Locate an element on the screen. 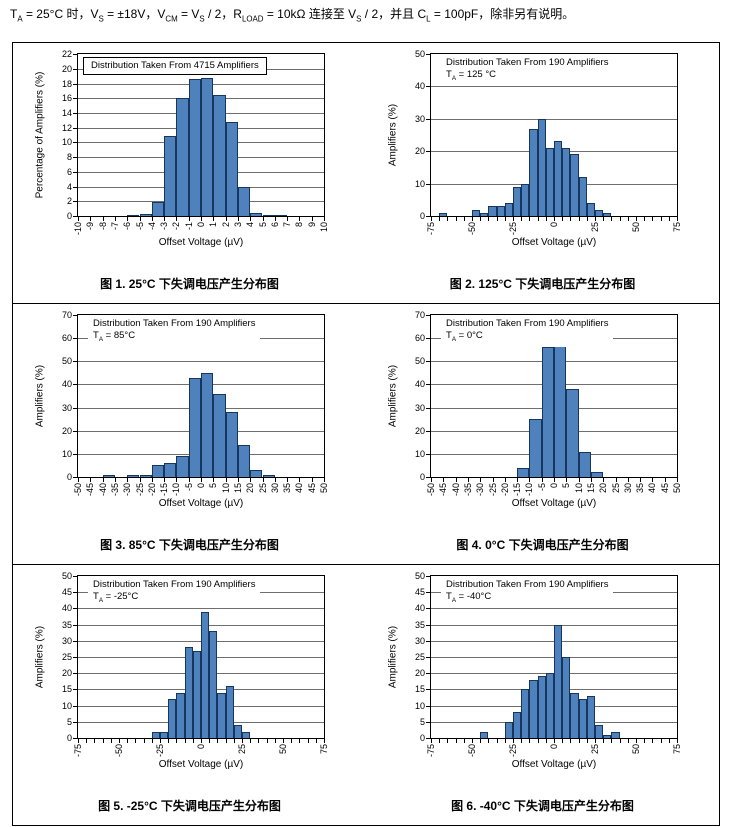 This screenshot has height=827, width=729. grid-line is located at coordinates (201, 362).